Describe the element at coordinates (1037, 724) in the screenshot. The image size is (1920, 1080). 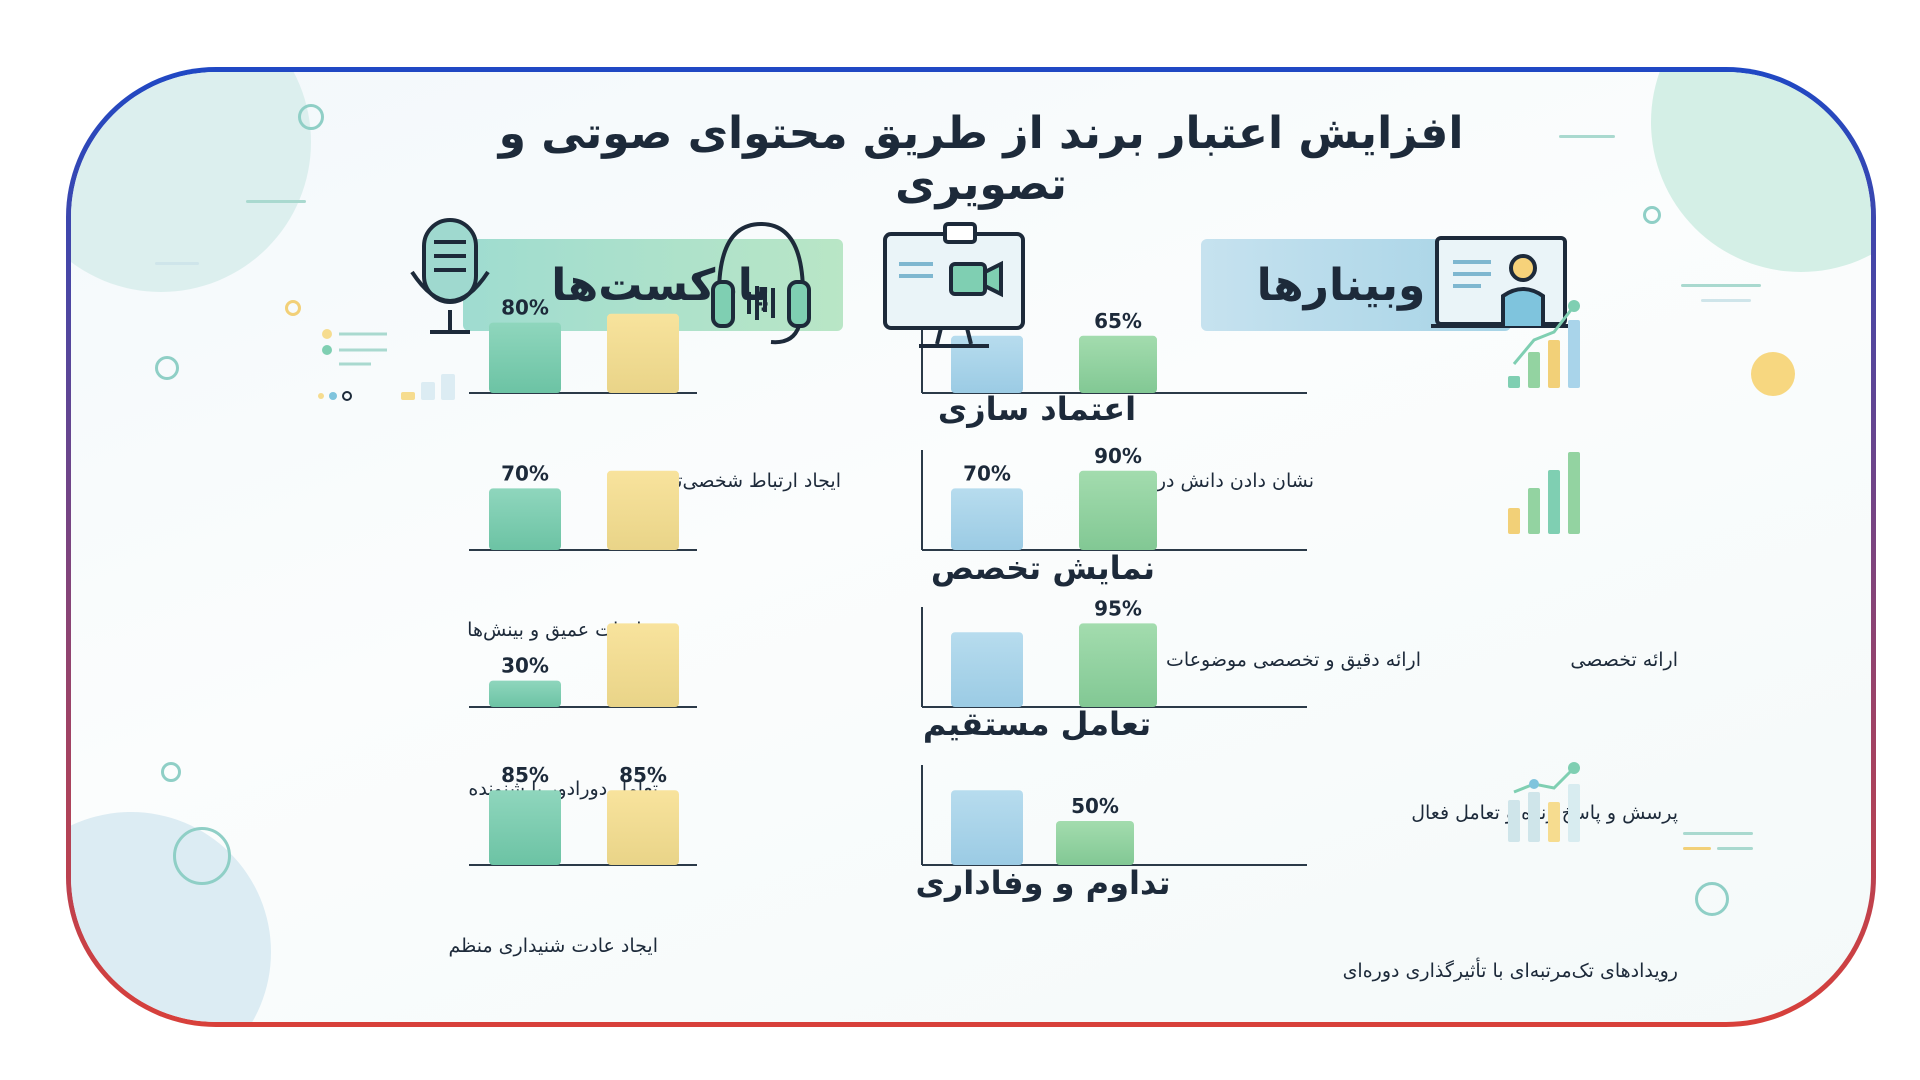
I see `category-label-engagement: تعامل مستقیم` at that location.